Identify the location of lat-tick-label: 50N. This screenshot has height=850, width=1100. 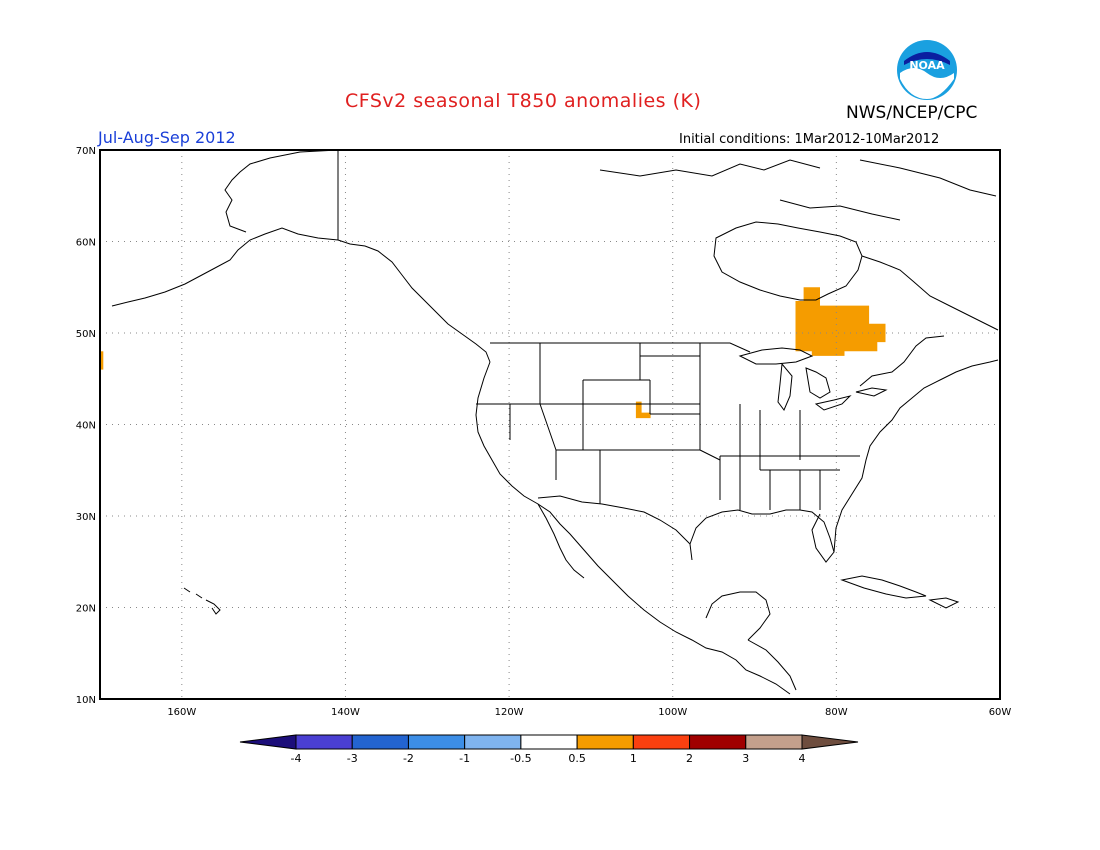
(86, 334).